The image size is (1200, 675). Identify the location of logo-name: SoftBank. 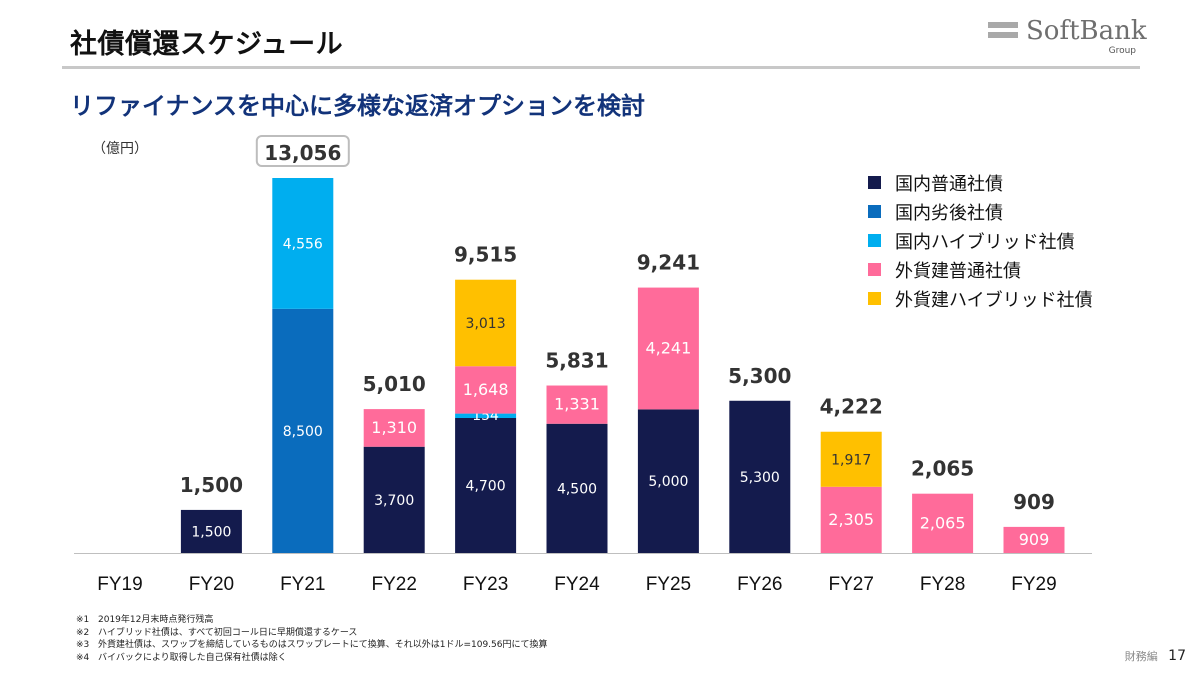
(1086, 31).